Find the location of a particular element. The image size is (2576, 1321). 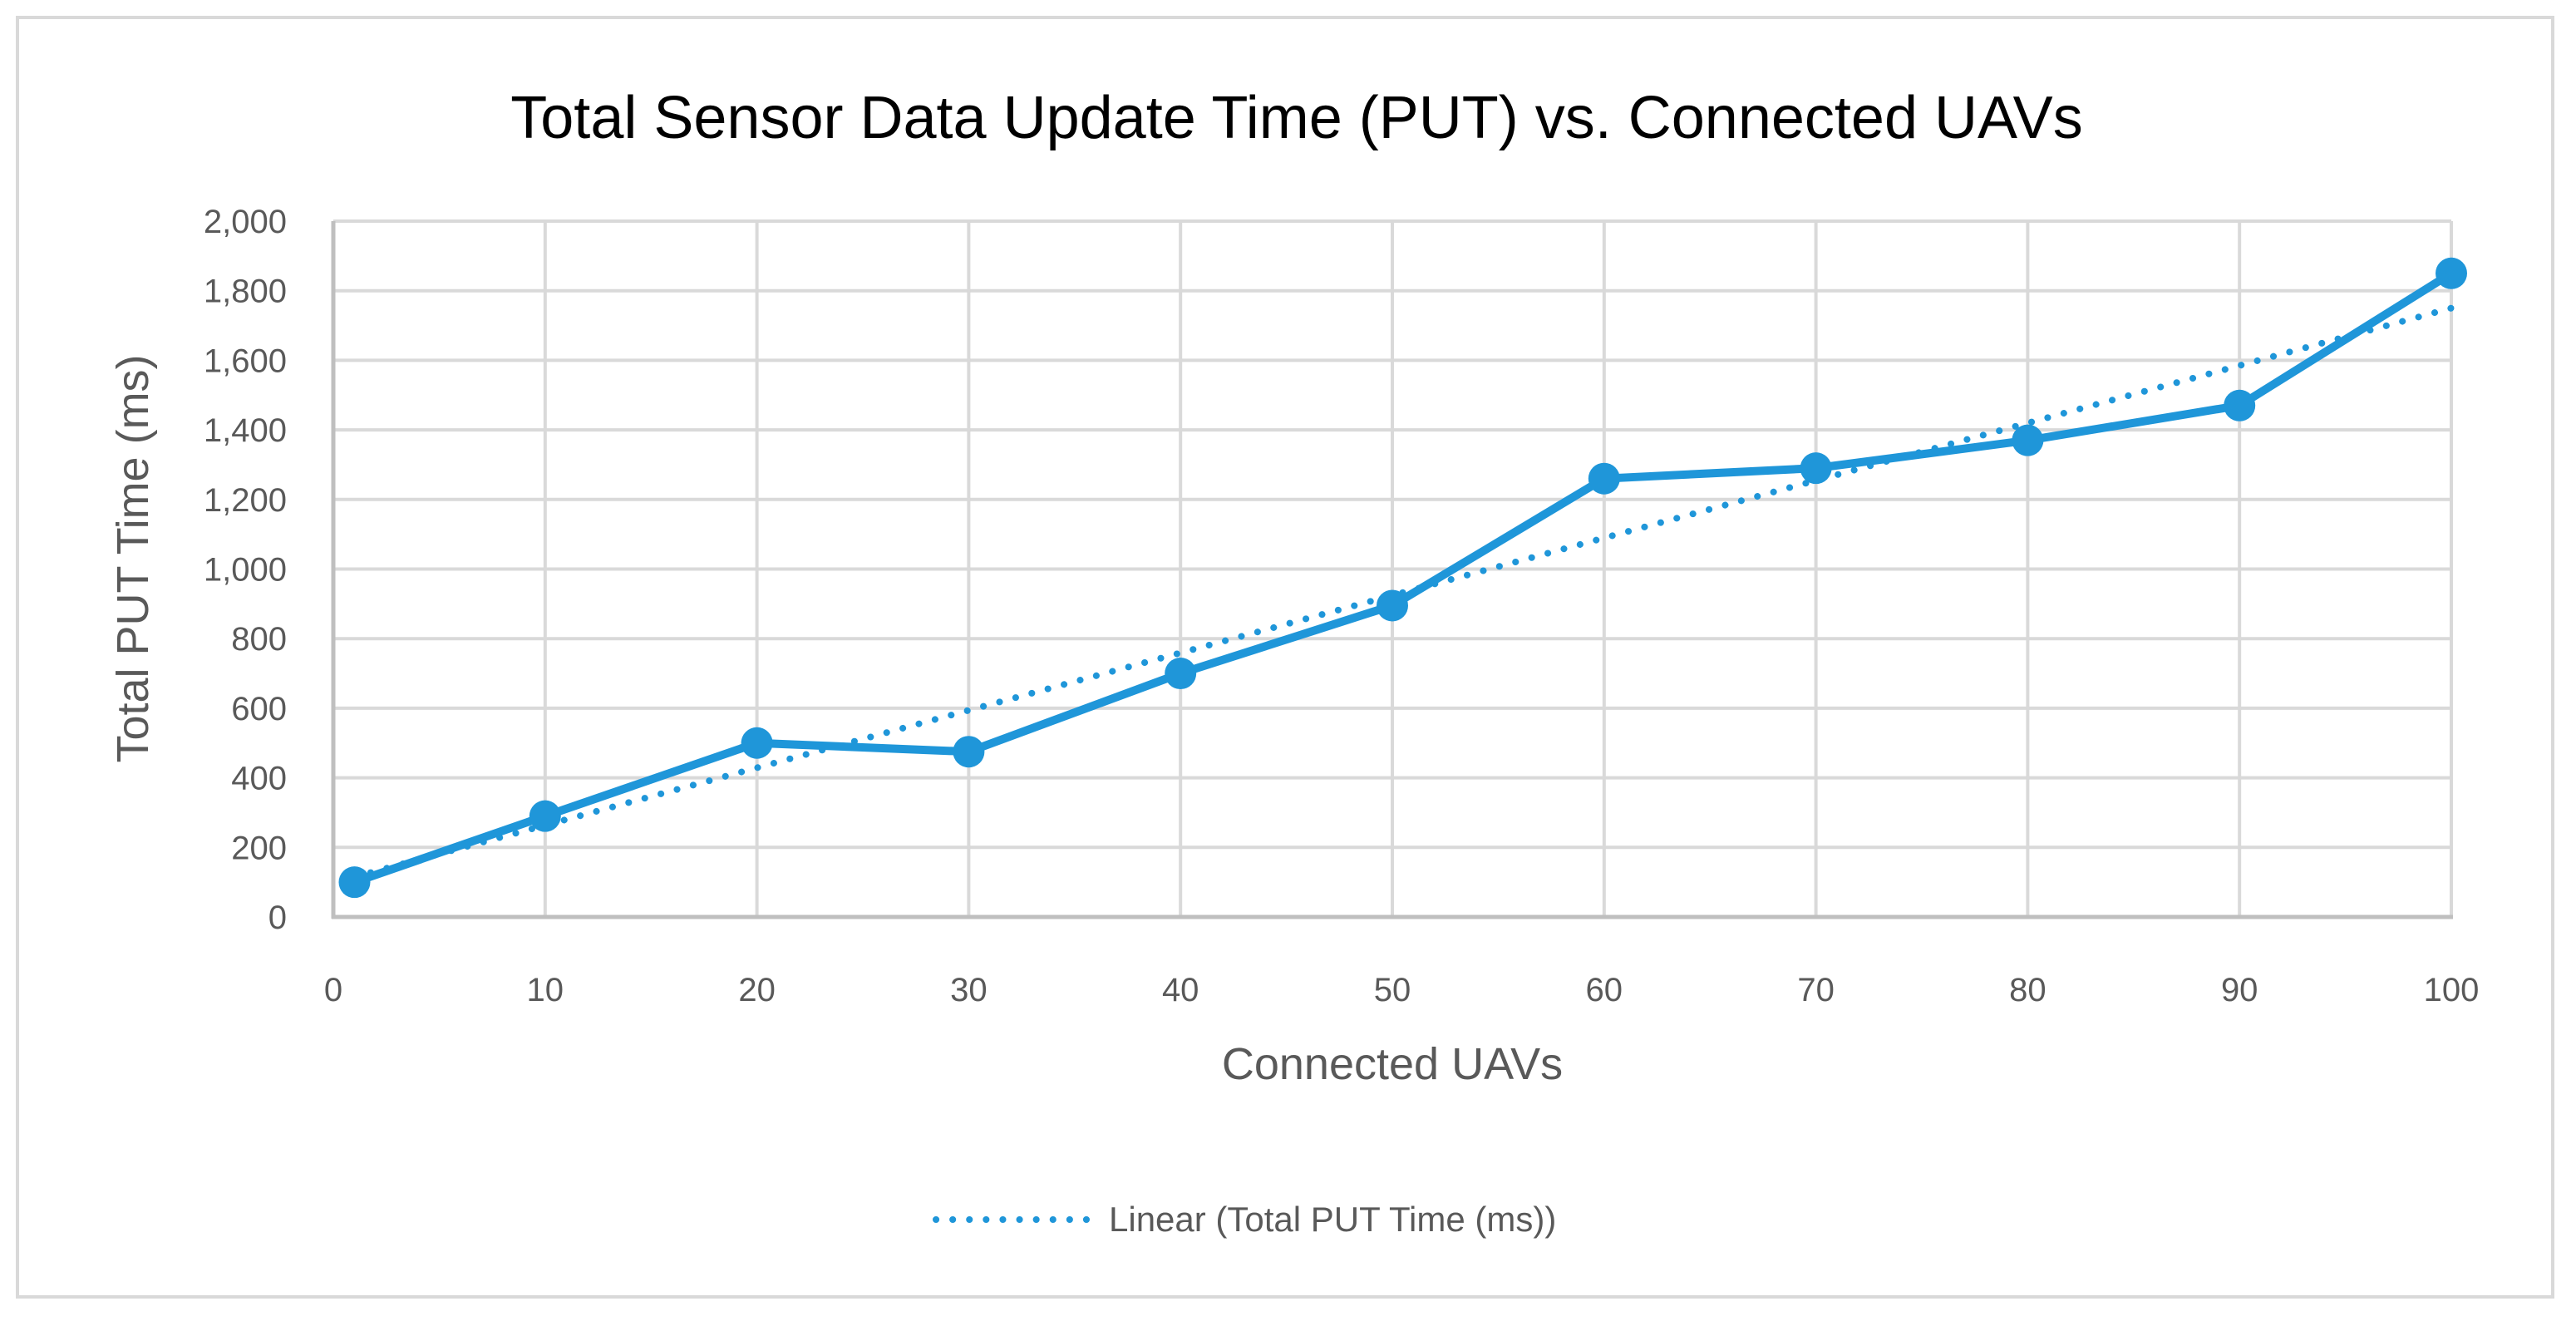

x-tick-label: 0 is located at coordinates (333, 990).